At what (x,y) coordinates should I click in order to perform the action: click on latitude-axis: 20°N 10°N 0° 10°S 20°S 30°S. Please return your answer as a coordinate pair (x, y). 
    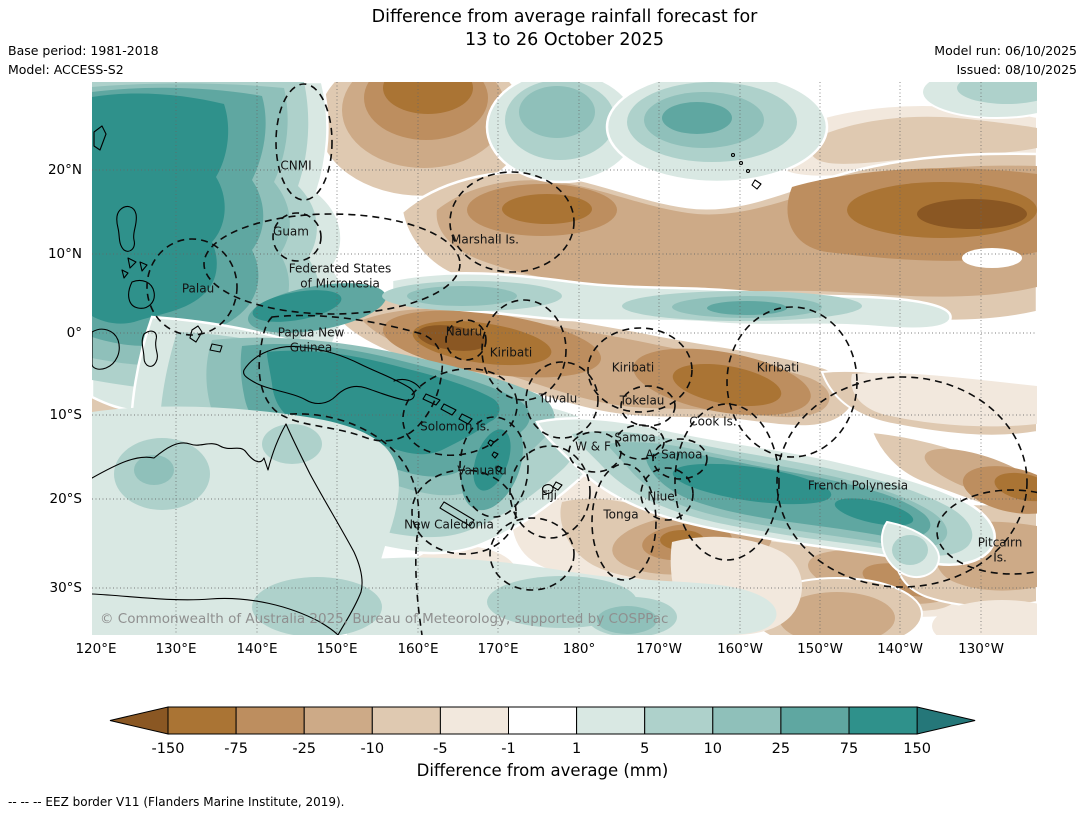
    Looking at the image, I should click on (43, 358).